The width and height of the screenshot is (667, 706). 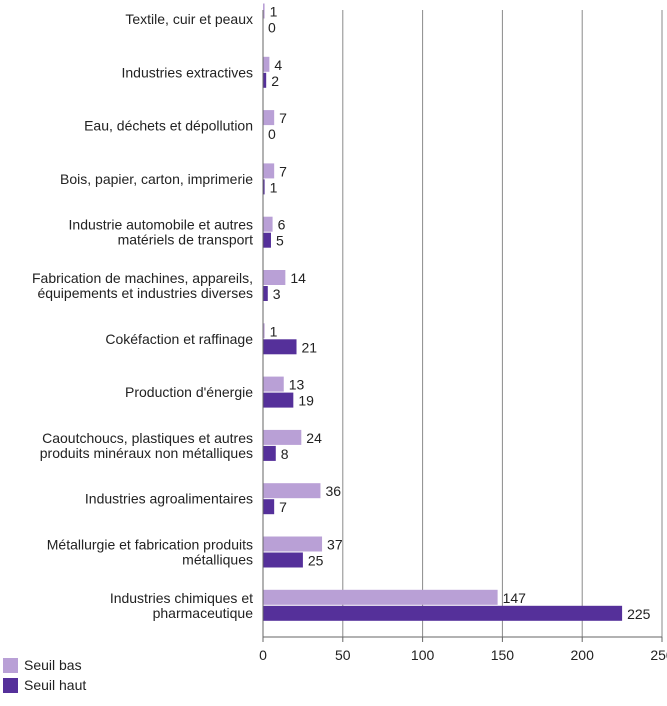 What do you see at coordinates (161, 225) in the screenshot?
I see `category-label: Industrie automobile et autres` at bounding box center [161, 225].